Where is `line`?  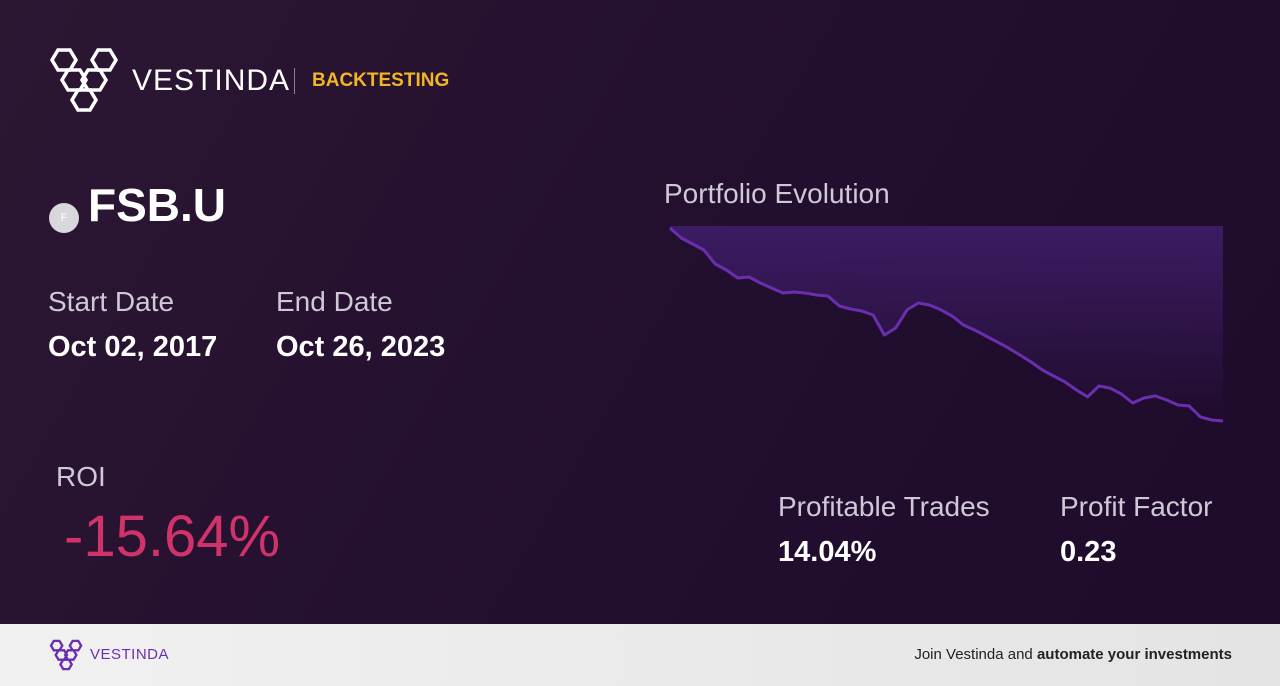
line is located at coordinates (946, 324).